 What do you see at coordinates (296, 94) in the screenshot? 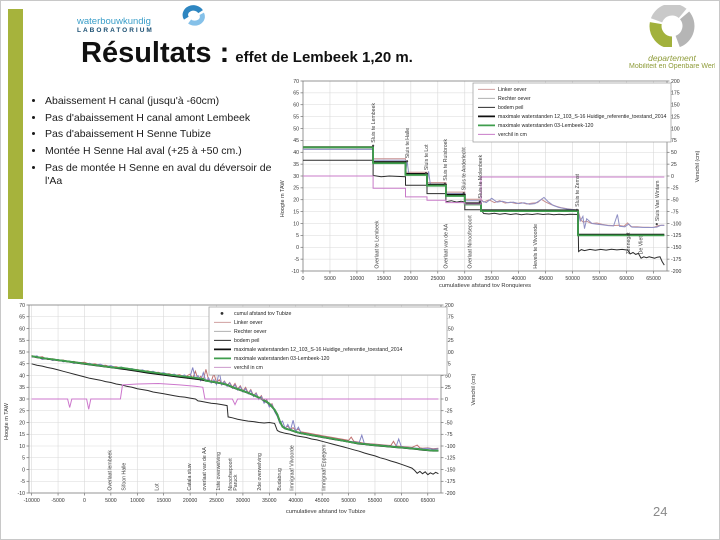
I see `svg-text: 65` at bounding box center [296, 94].